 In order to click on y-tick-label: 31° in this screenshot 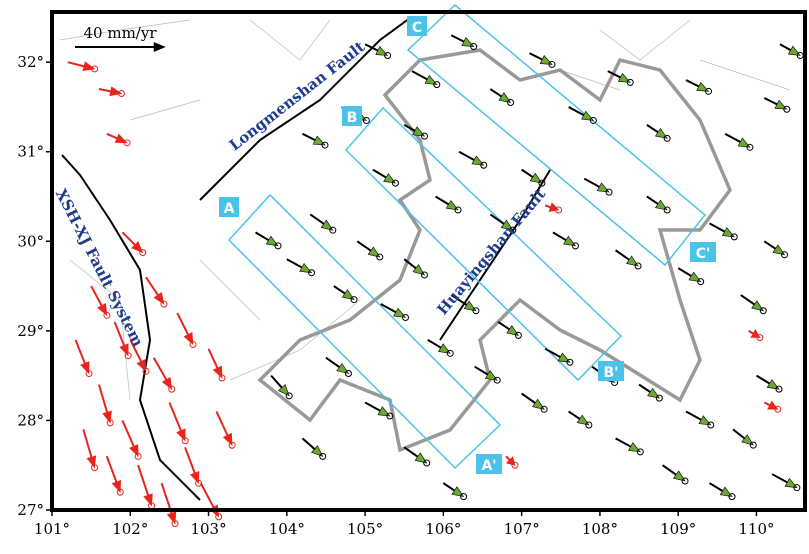, I will do `click(30, 152)`.